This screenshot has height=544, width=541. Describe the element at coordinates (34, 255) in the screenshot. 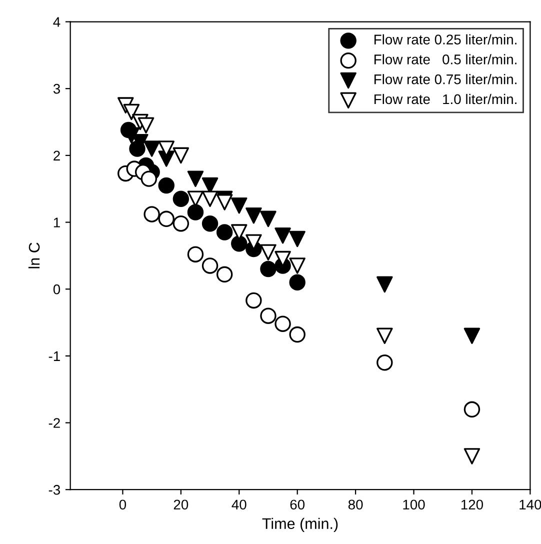

I see `y-axis-title: ln C` at that location.